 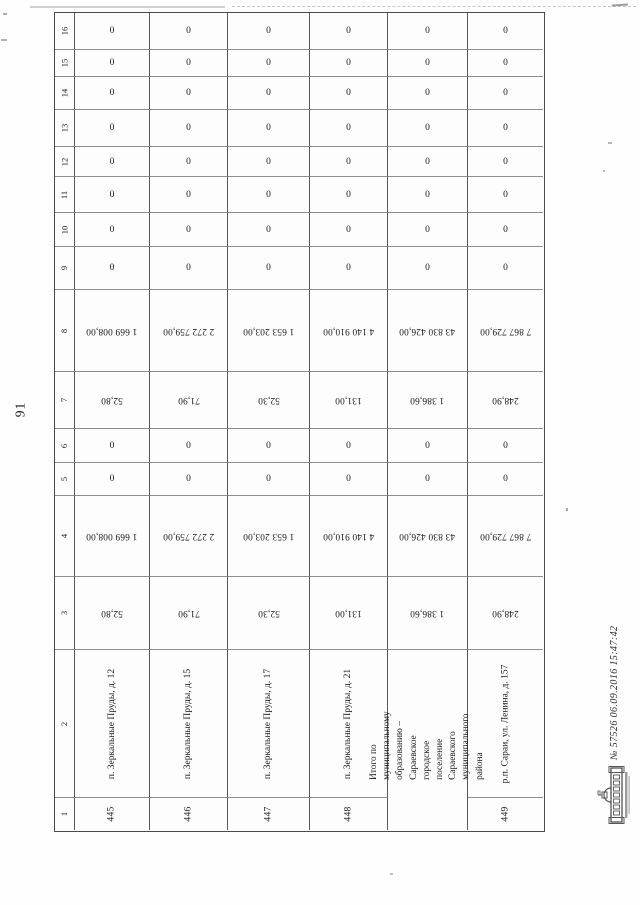 I want to click on column-header-label: 4, so click(x=64, y=536).